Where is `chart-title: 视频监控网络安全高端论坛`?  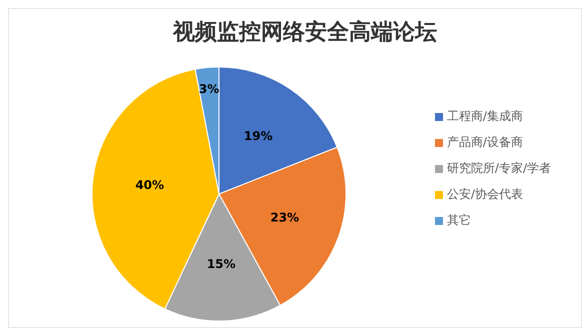
chart-title: 视频监控网络安全高端论坛 is located at coordinates (305, 32).